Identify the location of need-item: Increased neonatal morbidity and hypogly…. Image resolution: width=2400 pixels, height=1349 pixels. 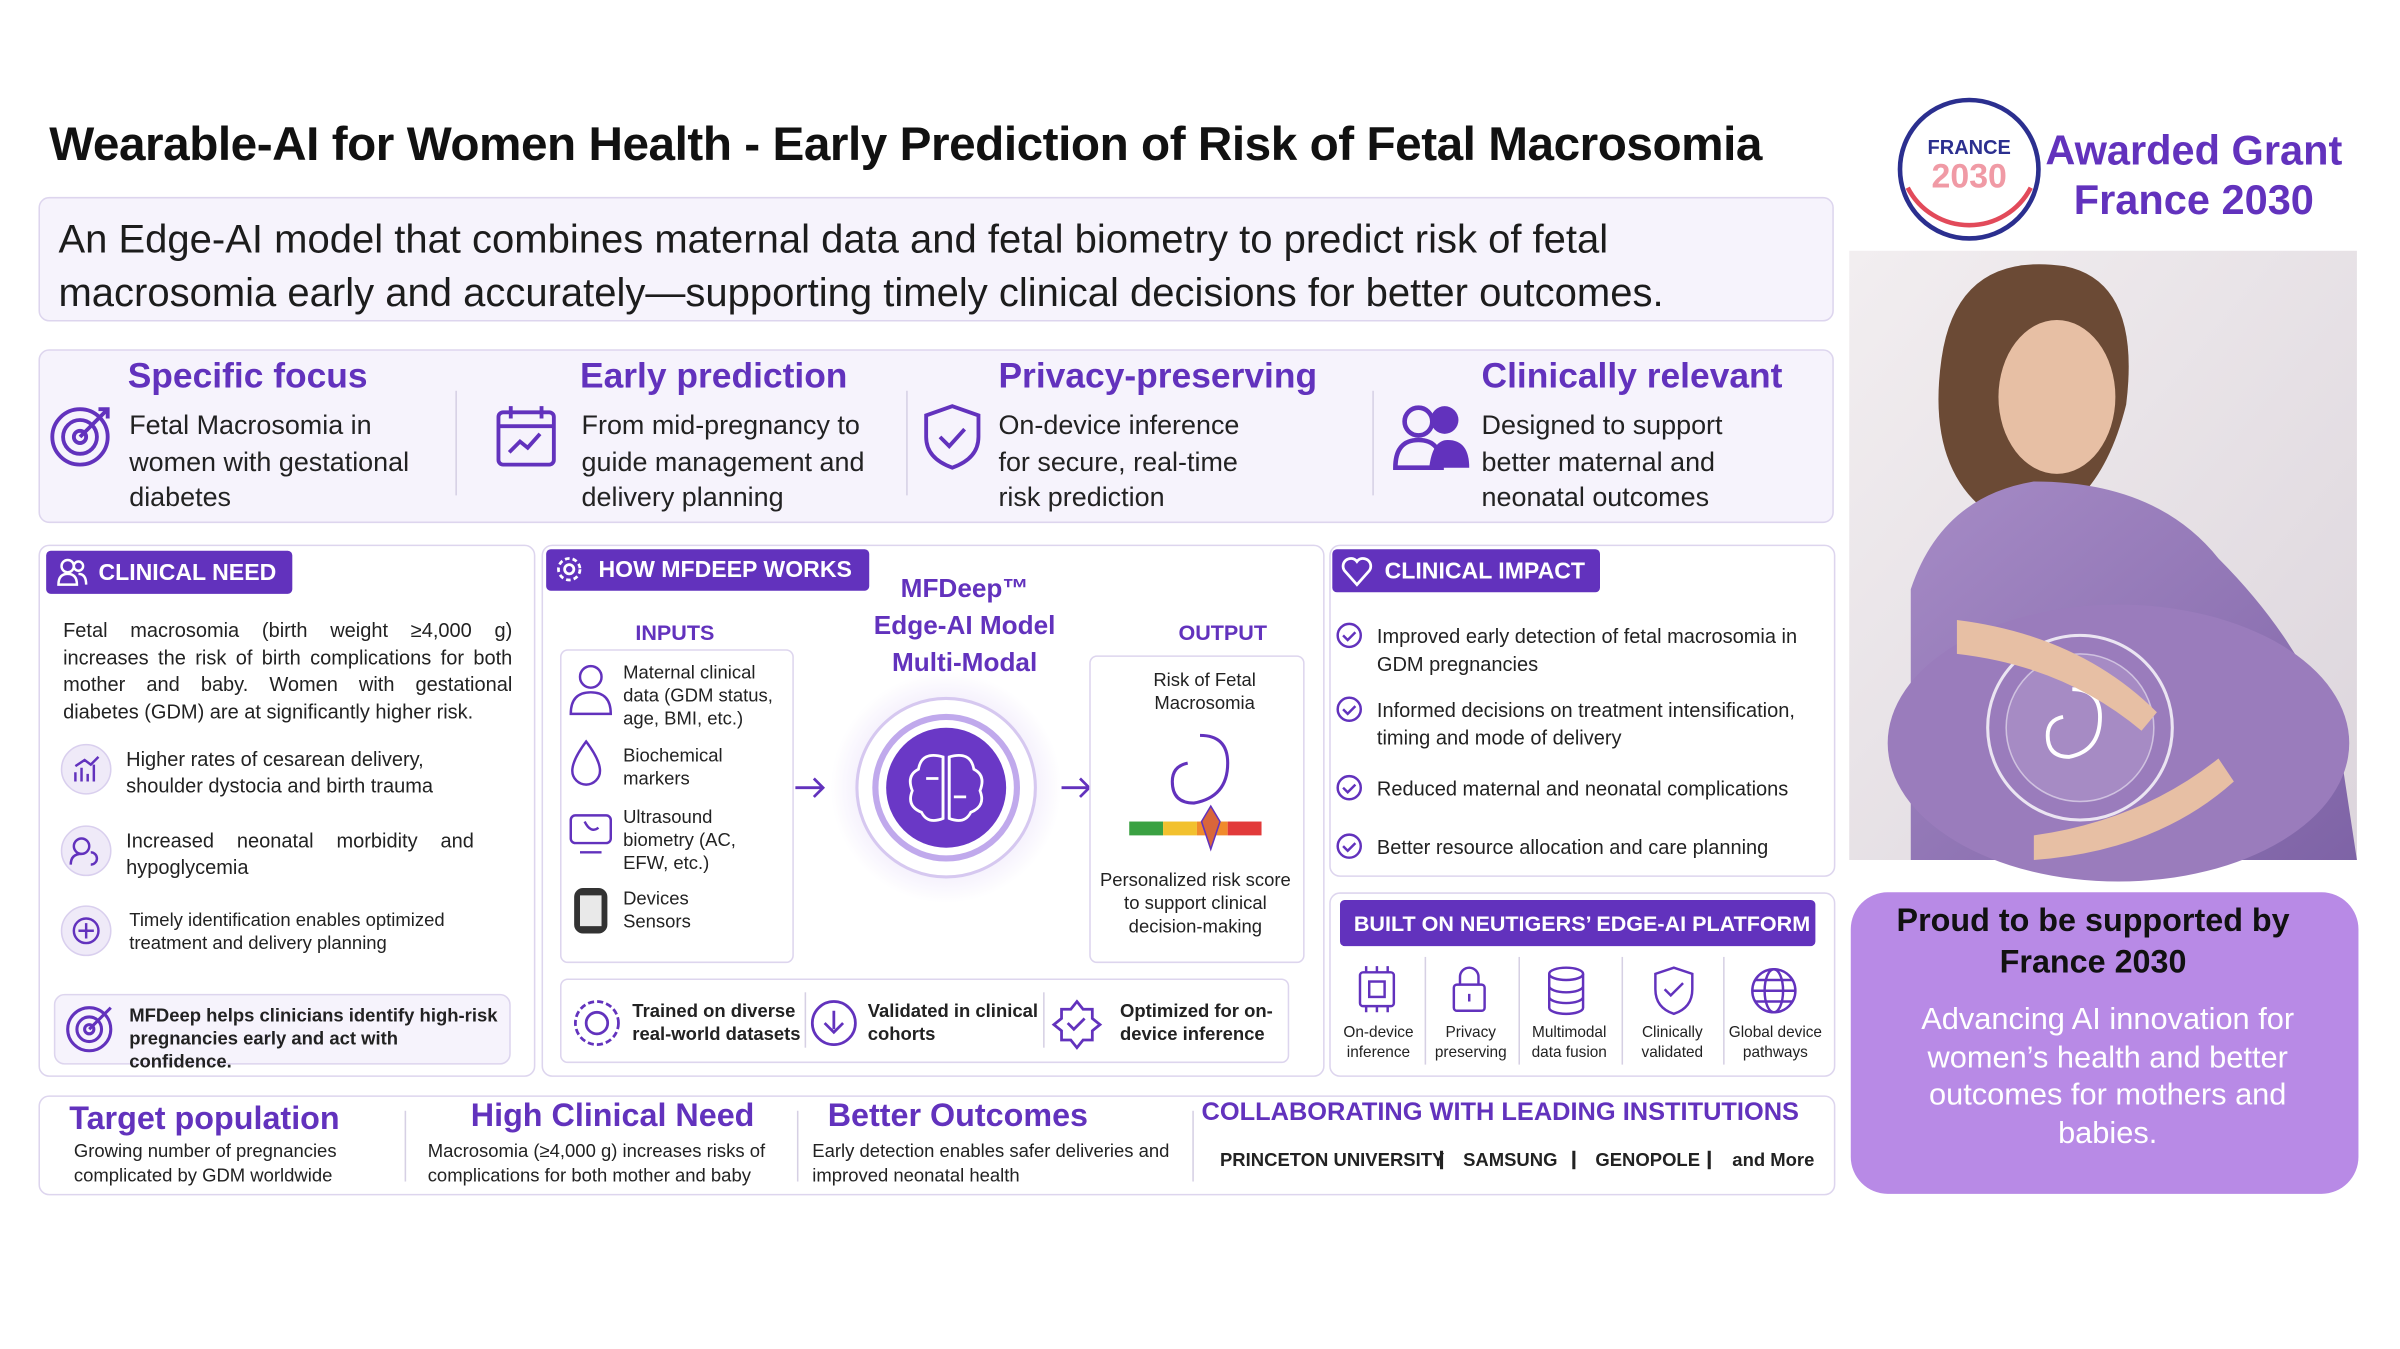
(300, 854).